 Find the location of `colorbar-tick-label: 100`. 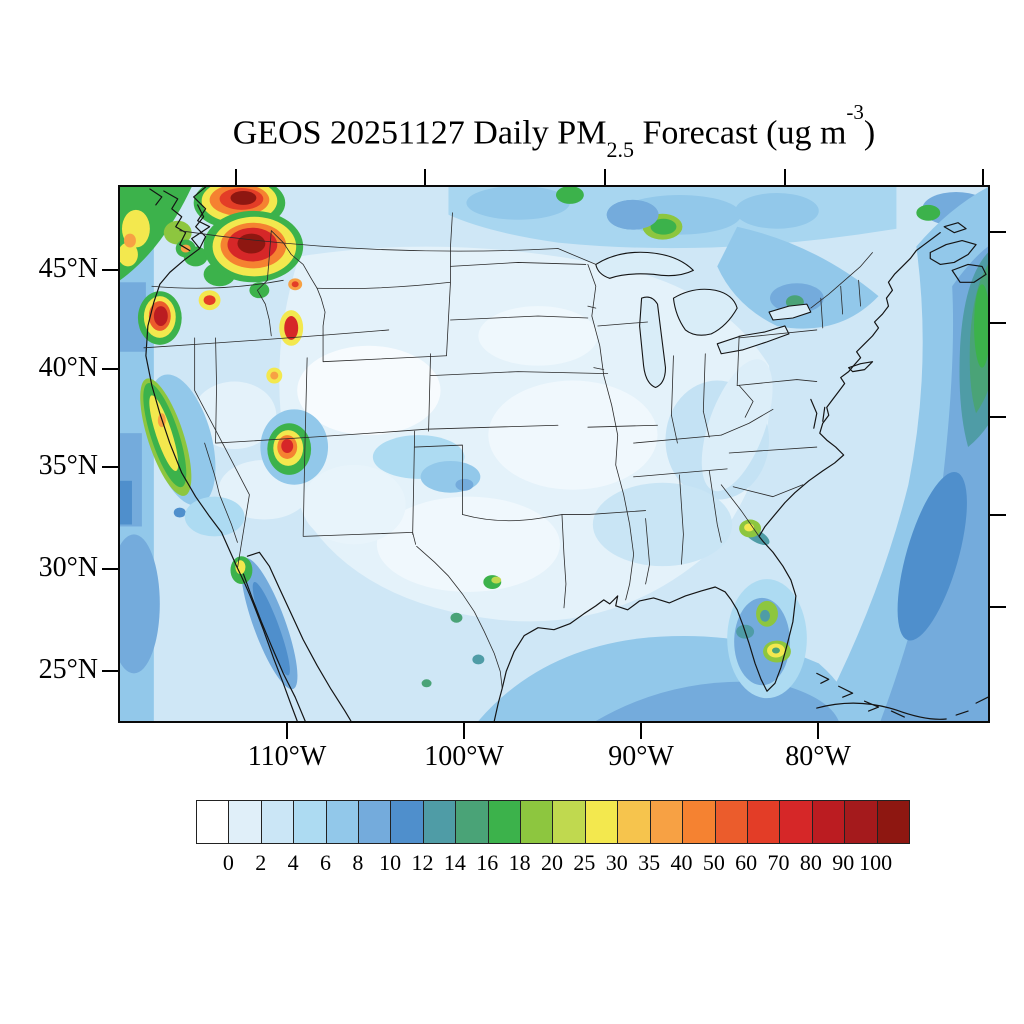

colorbar-tick-label: 100 is located at coordinates (876, 862).